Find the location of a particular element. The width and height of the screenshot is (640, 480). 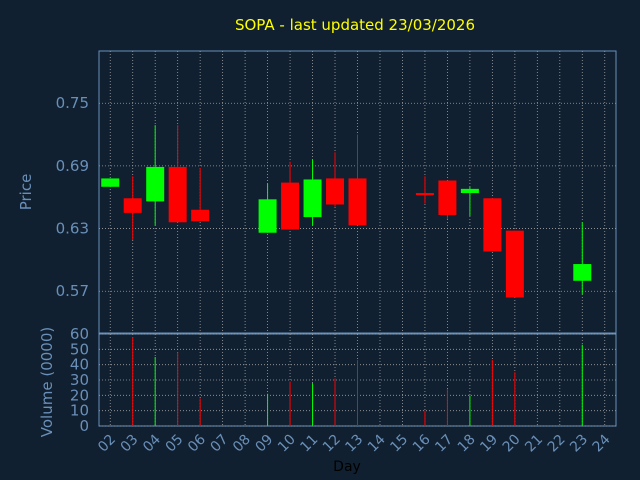

price-tick-label: 0.57 is located at coordinates (72, 291).